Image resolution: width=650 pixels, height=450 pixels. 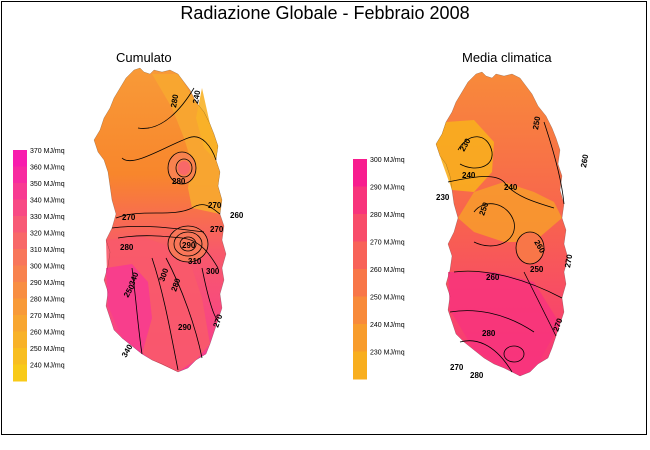 I want to click on contour-label-9: 310, so click(x=195, y=261).